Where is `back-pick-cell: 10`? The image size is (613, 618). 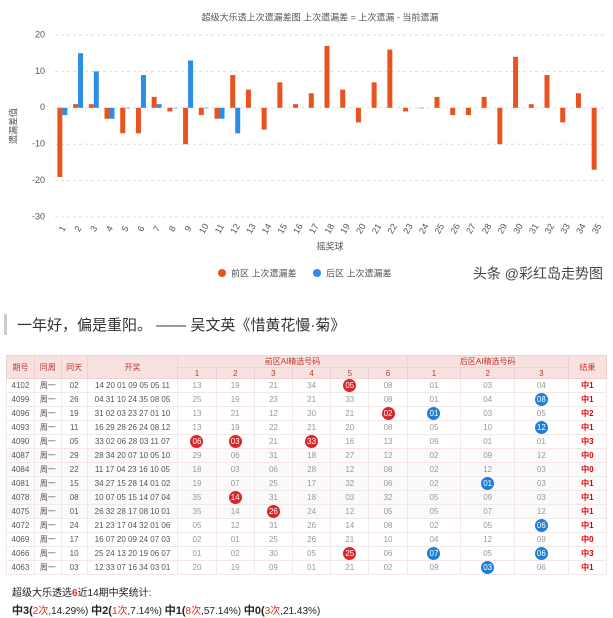 back-pick-cell: 10 is located at coordinates (488, 427).